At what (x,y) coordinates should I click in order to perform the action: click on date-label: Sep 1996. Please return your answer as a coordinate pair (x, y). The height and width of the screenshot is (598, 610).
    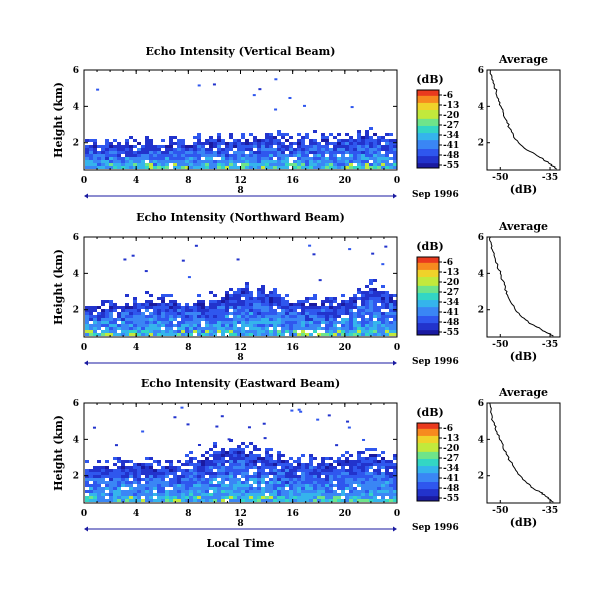
    Looking at the image, I should click on (435, 195).